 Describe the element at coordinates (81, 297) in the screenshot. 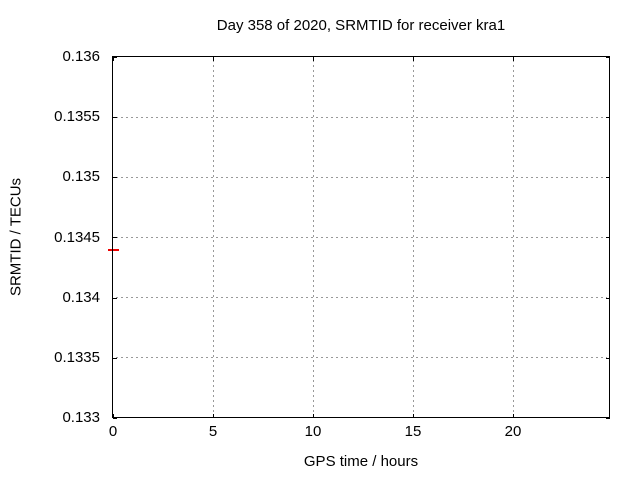

I see `y-tick-label: 0.134` at that location.